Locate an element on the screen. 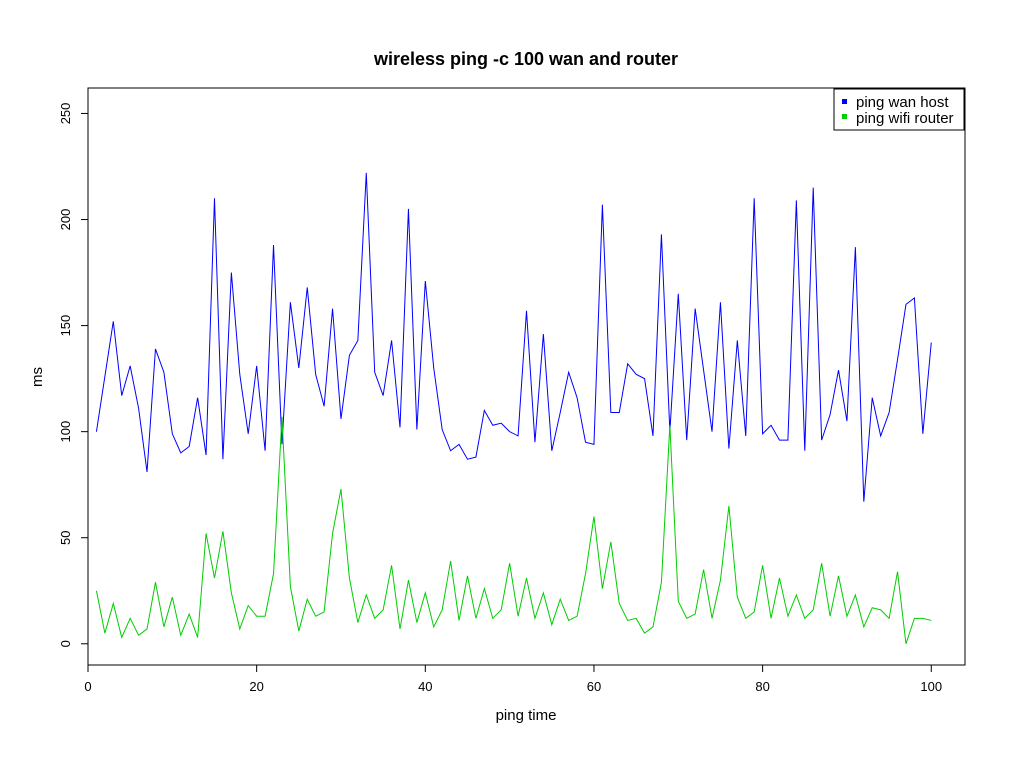 The width and height of the screenshot is (1024, 768). y-tick-label: 250 is located at coordinates (65, 114).